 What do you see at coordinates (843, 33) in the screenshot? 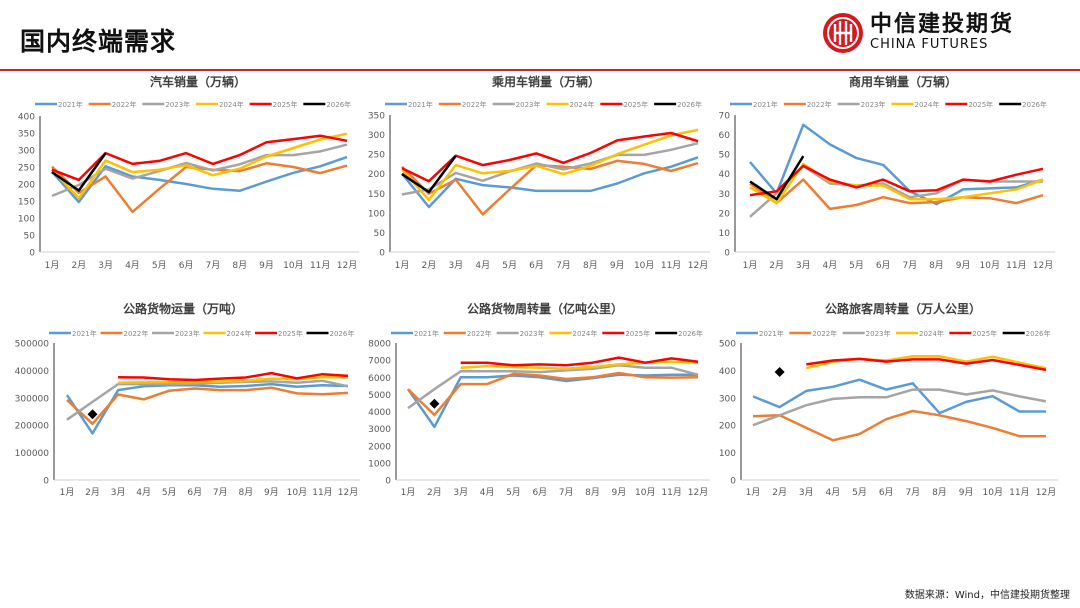
I see `citic-logo-icon` at bounding box center [843, 33].